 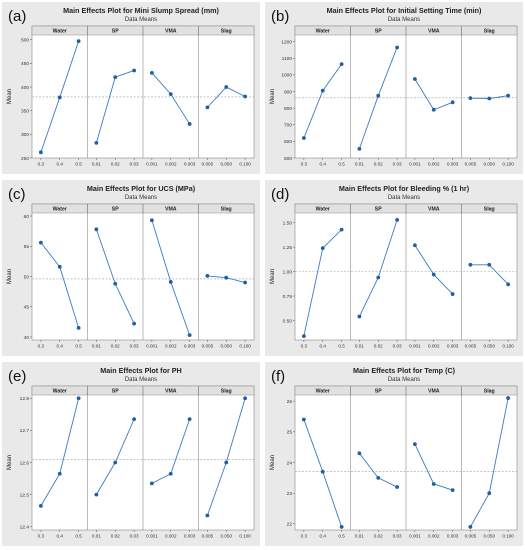 What do you see at coordinates (404, 20) in the screenshot?
I see `chart-subtitle: Data Means` at bounding box center [404, 20].